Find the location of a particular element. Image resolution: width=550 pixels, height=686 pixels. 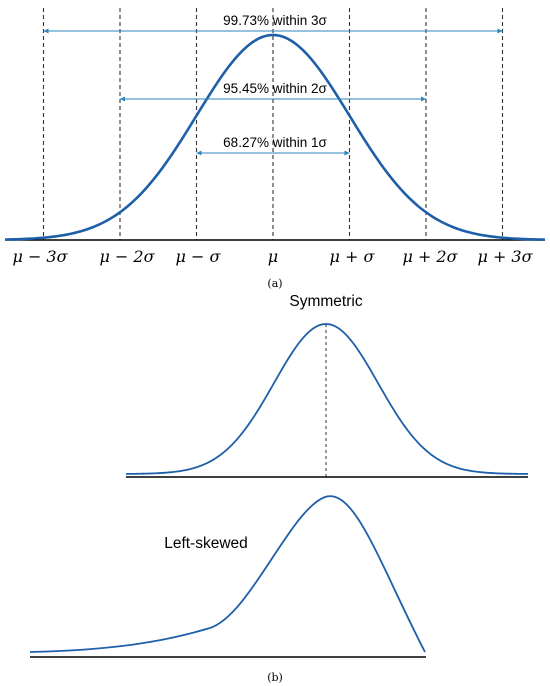

tick-label-mean: μ is located at coordinates (273, 256).